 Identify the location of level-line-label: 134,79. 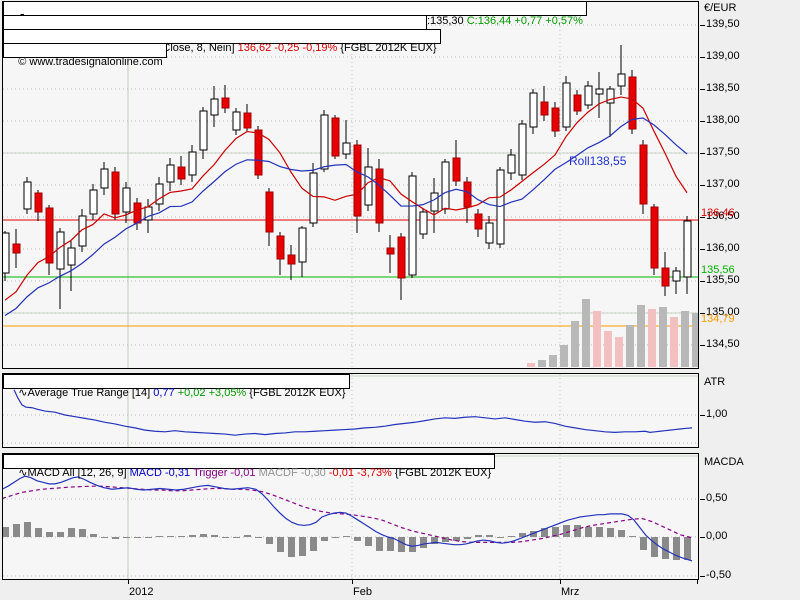
(718, 319).